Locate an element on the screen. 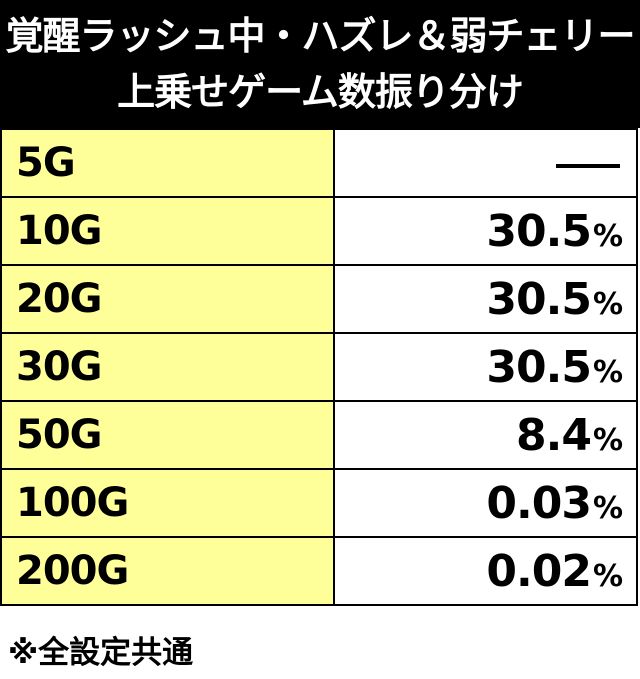 The height and width of the screenshot is (679, 640). probability-value: 0.03% is located at coordinates (485, 503).